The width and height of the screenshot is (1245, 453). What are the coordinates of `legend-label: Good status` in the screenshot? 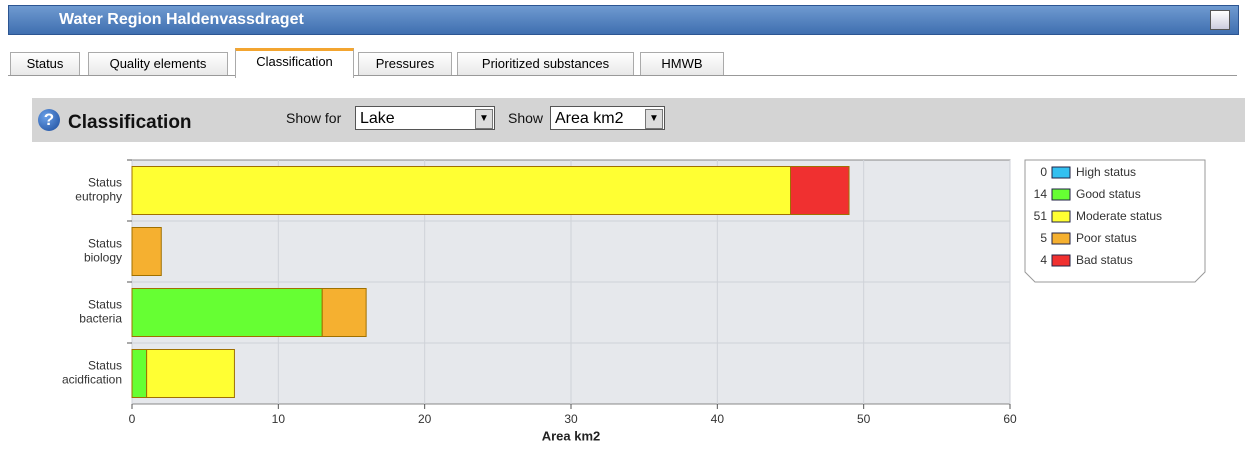 It's located at (1108, 194).